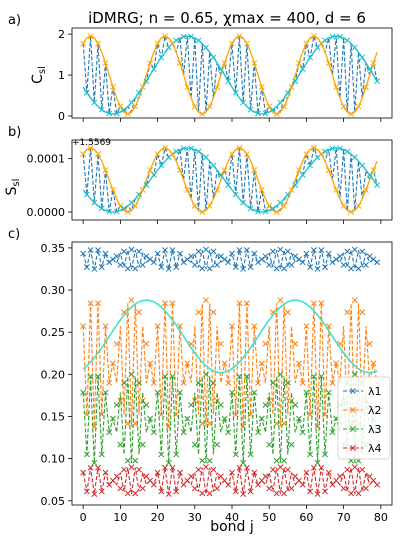  Describe the element at coordinates (46, 212) in the screenshot. I see `y-tick-label: 0.0000` at that location.